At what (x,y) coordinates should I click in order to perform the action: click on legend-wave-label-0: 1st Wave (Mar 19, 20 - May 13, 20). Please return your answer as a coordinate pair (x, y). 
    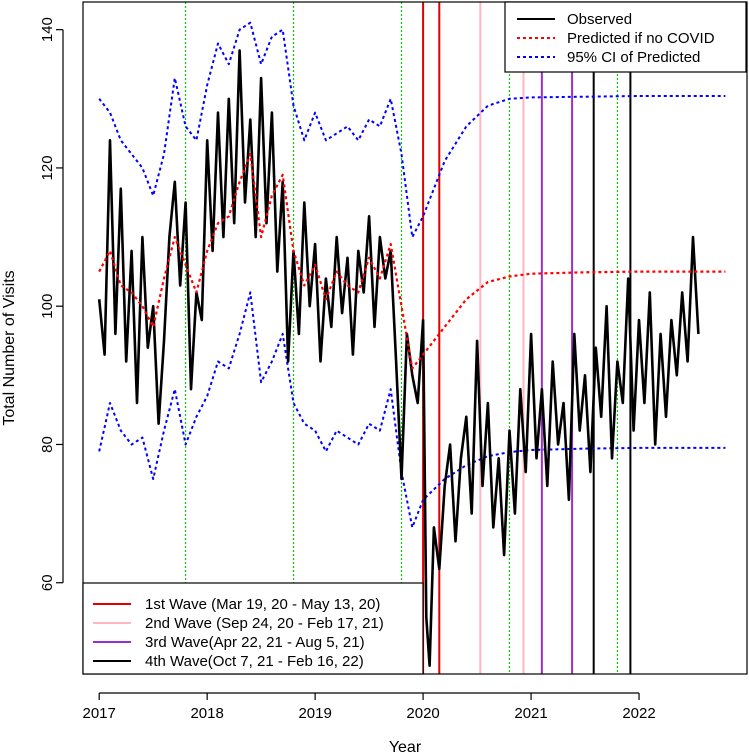
    Looking at the image, I should click on (262, 604).